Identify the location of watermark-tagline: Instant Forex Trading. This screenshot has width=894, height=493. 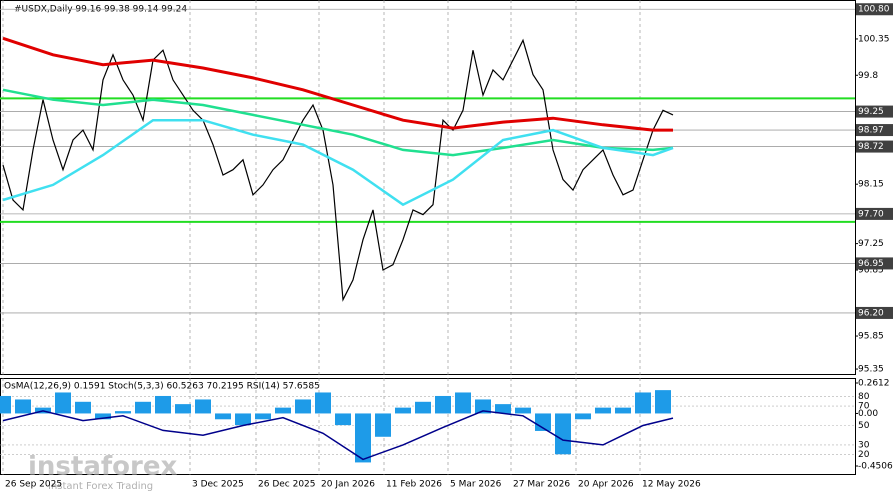
(100, 486).